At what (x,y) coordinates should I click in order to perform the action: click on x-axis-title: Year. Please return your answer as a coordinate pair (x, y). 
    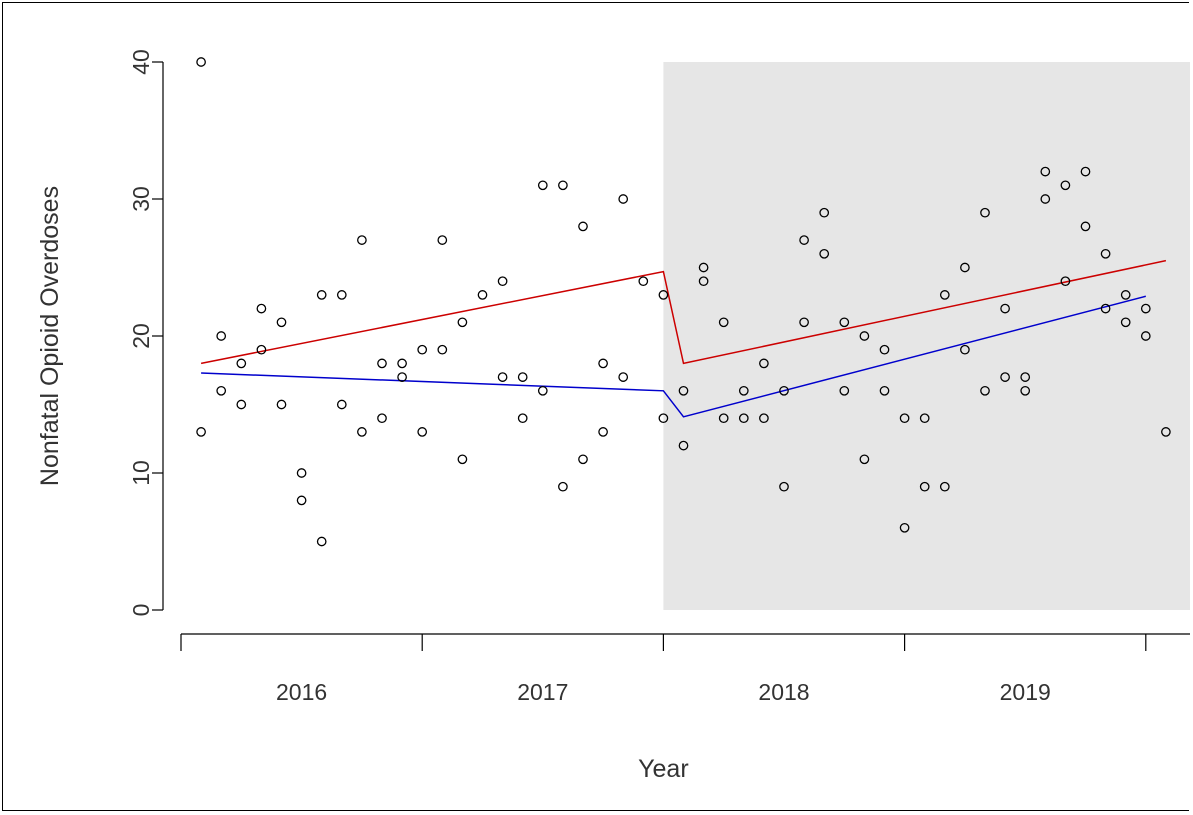
    Looking at the image, I should click on (663, 769).